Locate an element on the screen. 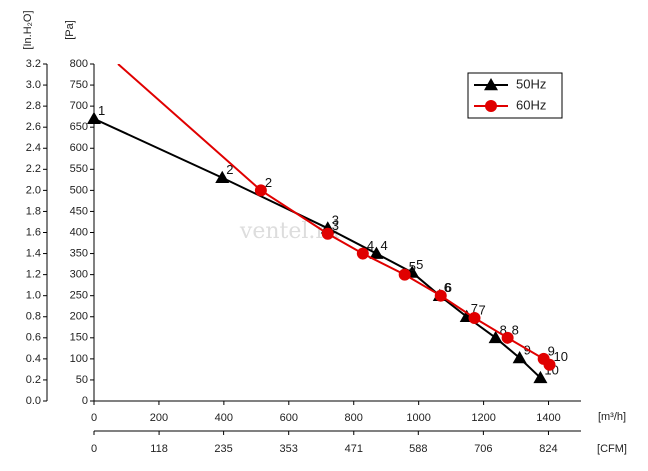 Image resolution: width=648 pixels, height=471 pixels. y2-tick-label: 0.4 is located at coordinates (33, 359).